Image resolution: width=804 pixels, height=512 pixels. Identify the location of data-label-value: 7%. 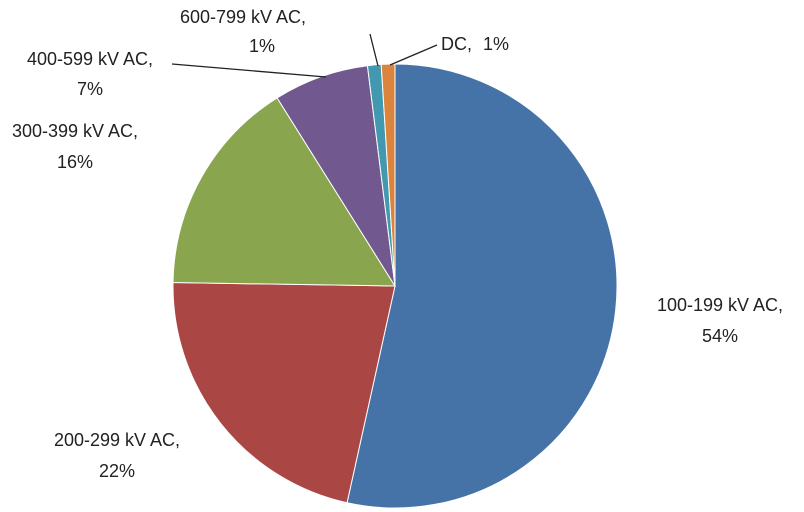
(90, 89).